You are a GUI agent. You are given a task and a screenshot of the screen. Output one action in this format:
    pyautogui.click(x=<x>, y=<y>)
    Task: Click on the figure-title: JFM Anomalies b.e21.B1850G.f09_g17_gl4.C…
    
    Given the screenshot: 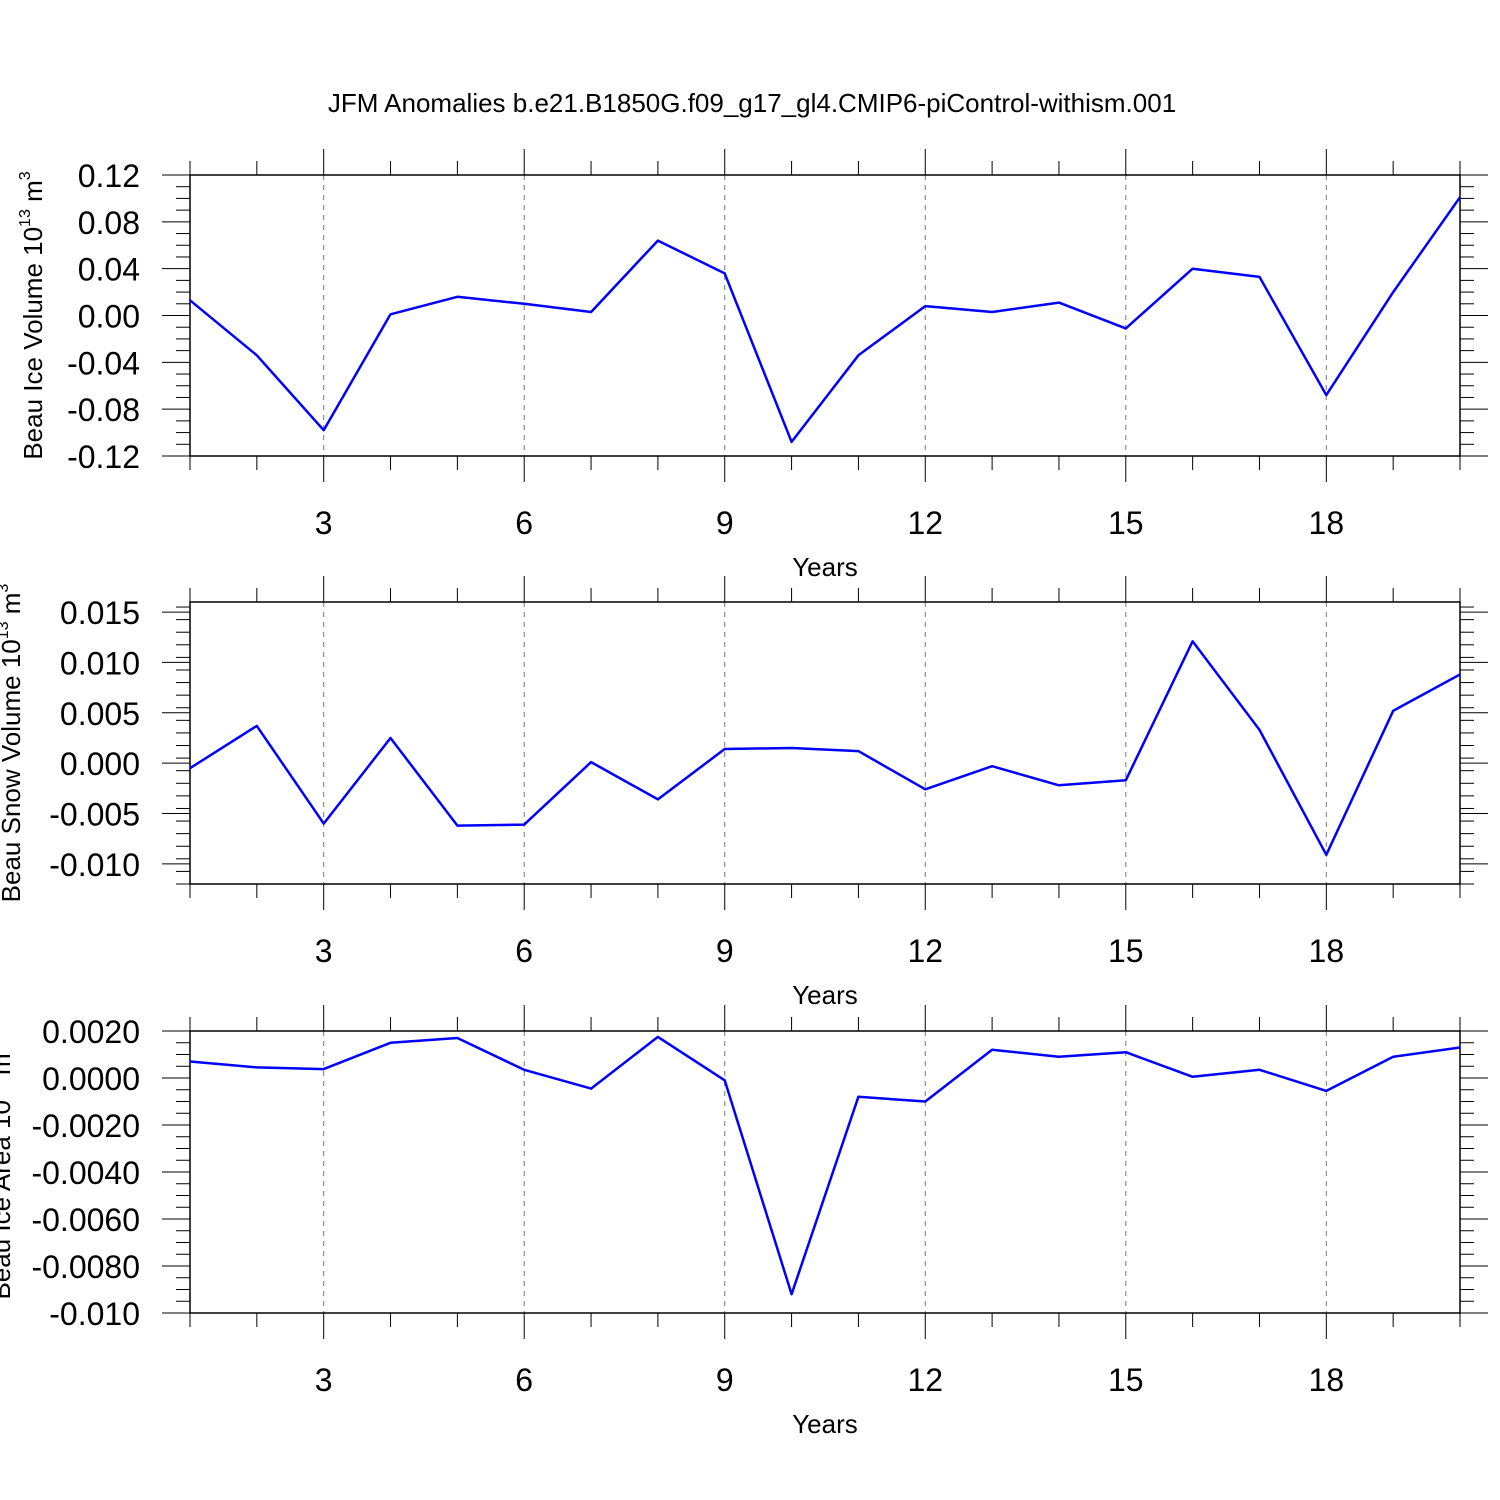 What is the action you would take?
    pyautogui.click(x=752, y=103)
    